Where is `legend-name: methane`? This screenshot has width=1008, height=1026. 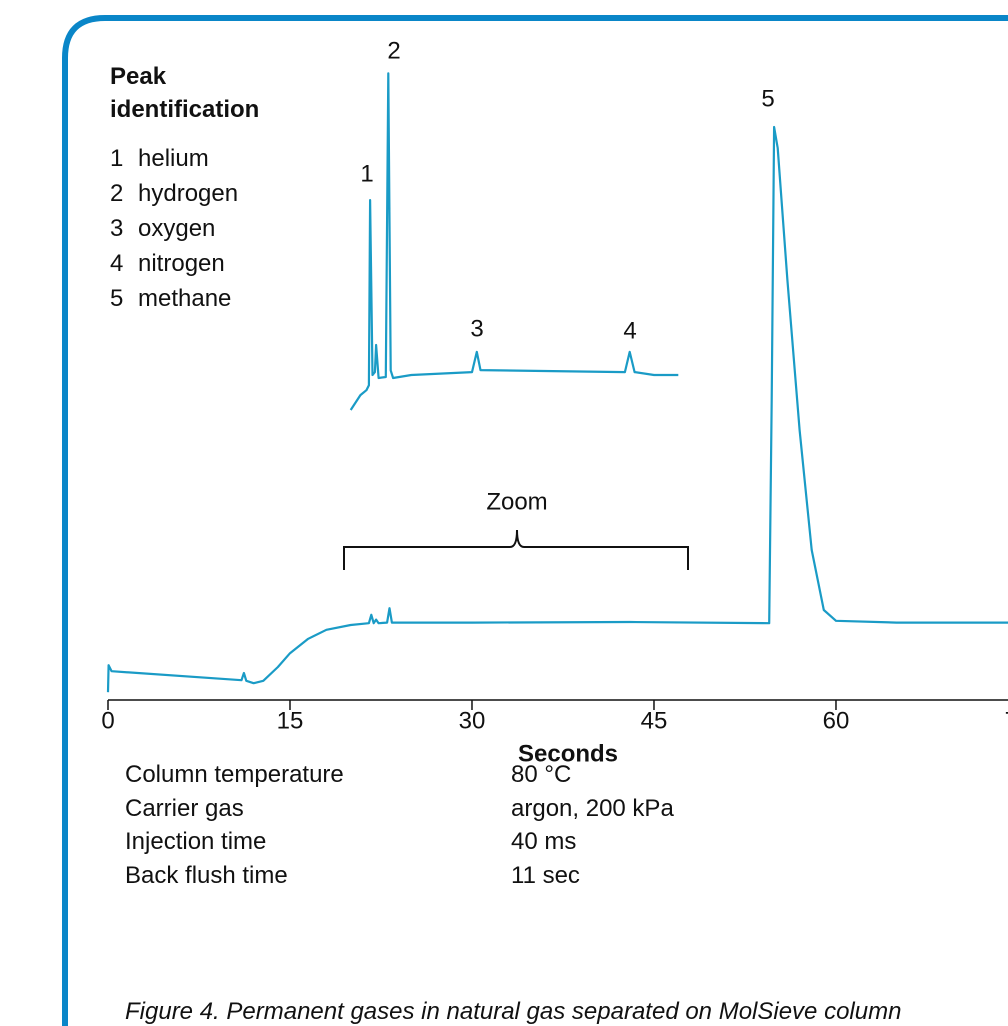 legend-name: methane is located at coordinates (185, 298).